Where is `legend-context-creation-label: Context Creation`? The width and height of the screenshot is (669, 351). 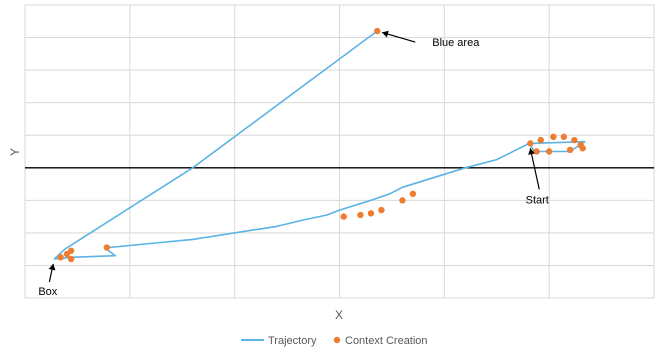
legend-context-creation-label: Context Creation is located at coordinates (386, 341).